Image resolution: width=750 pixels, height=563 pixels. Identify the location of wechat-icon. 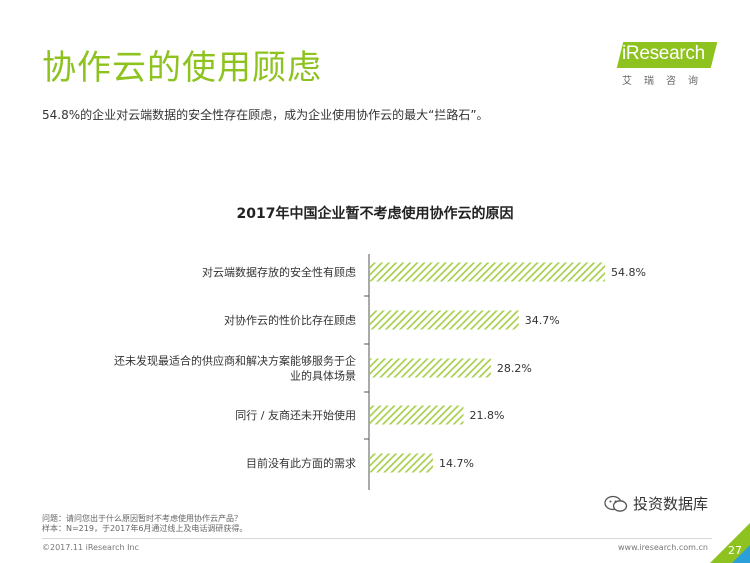
(616, 503).